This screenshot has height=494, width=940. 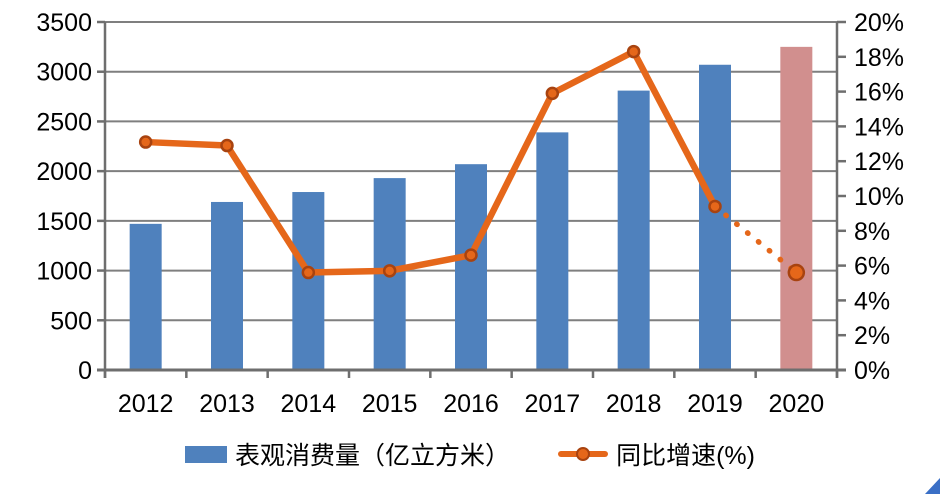 I want to click on legend: 表观消费量（亿立方米） 同比增速(%), so click(x=470, y=454).